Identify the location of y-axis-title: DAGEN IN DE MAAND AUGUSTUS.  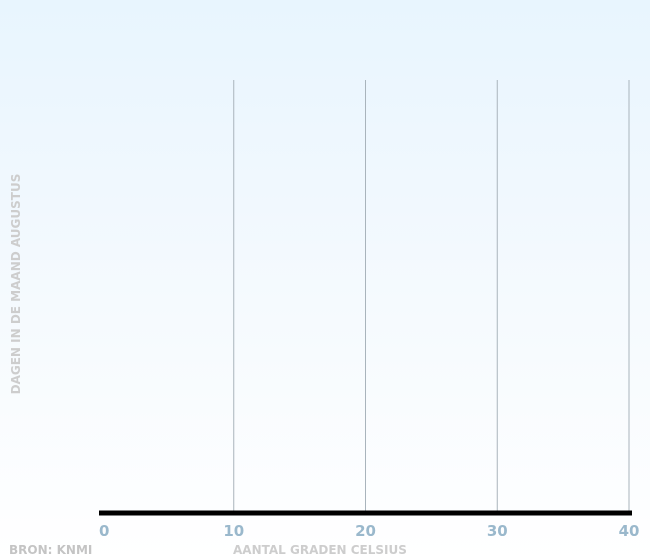
(16, 284).